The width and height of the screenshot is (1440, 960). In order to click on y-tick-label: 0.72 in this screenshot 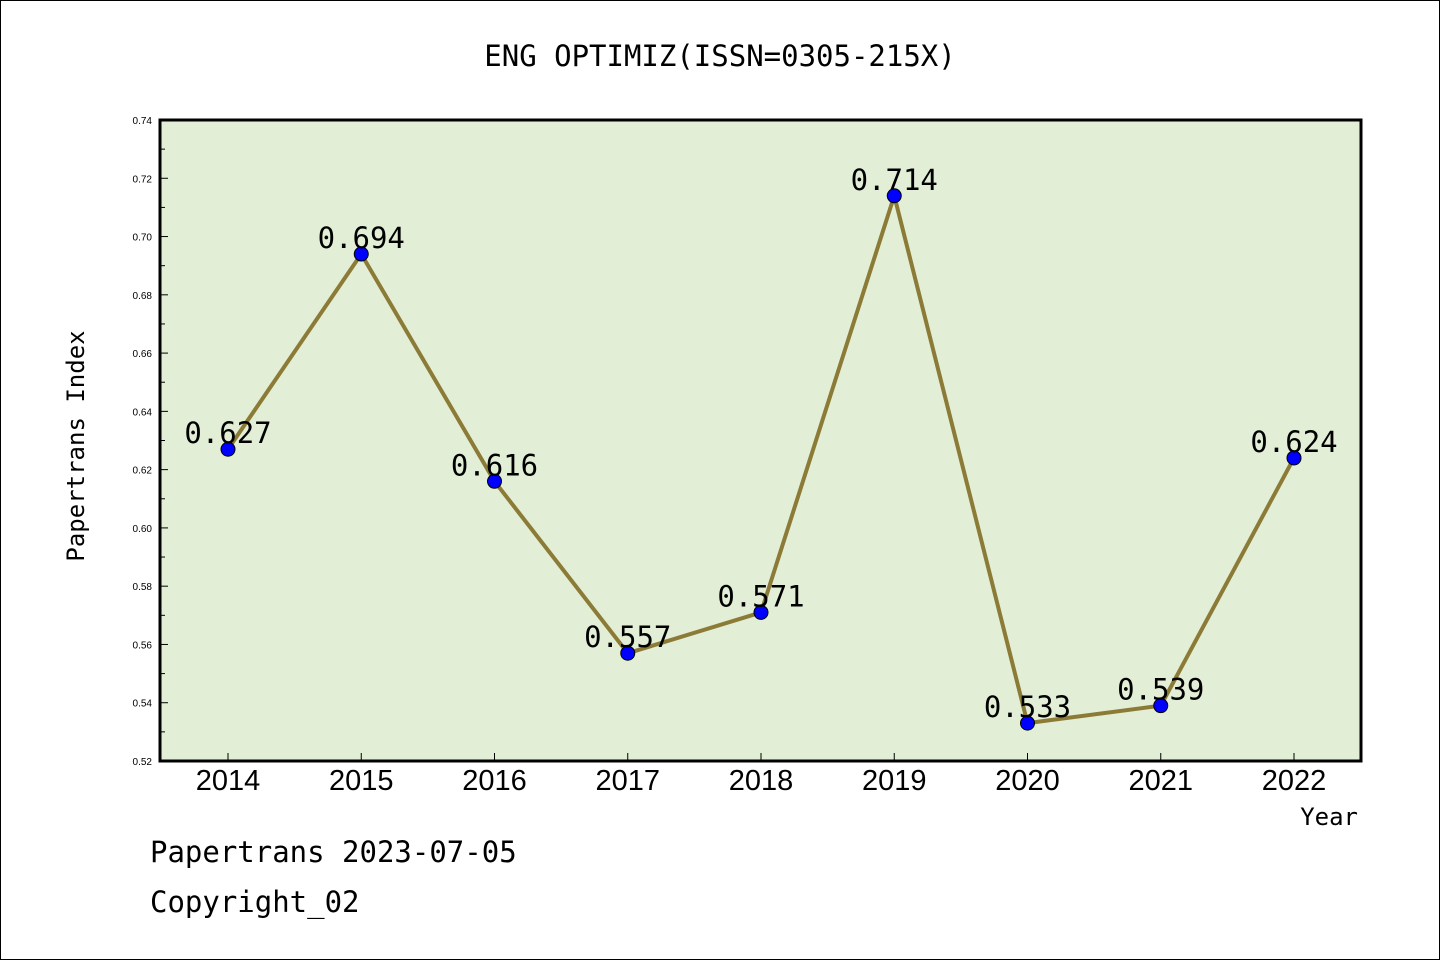, I will do `click(143, 179)`.